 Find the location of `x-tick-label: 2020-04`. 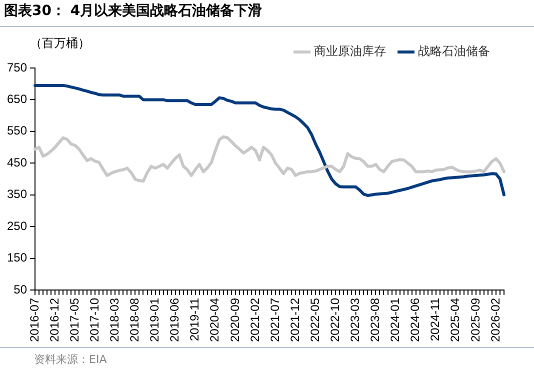

x-tick-label: 2020-04 is located at coordinates (215, 320).